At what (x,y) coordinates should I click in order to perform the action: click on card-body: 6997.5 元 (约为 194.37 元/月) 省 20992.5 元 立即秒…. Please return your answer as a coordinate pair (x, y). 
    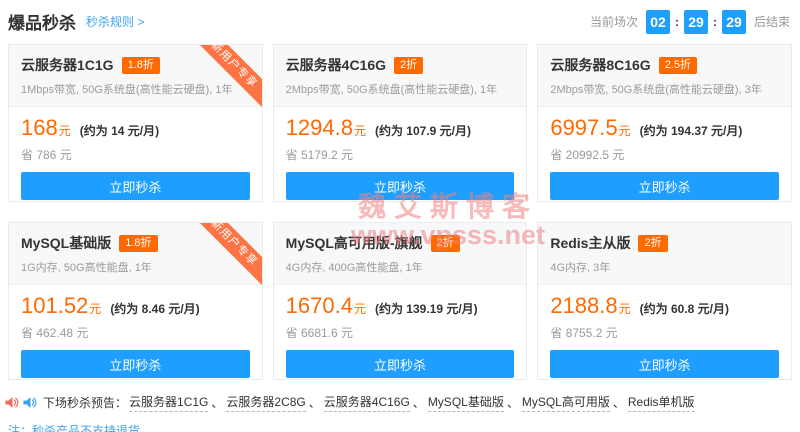
    Looking at the image, I should click on (664, 154).